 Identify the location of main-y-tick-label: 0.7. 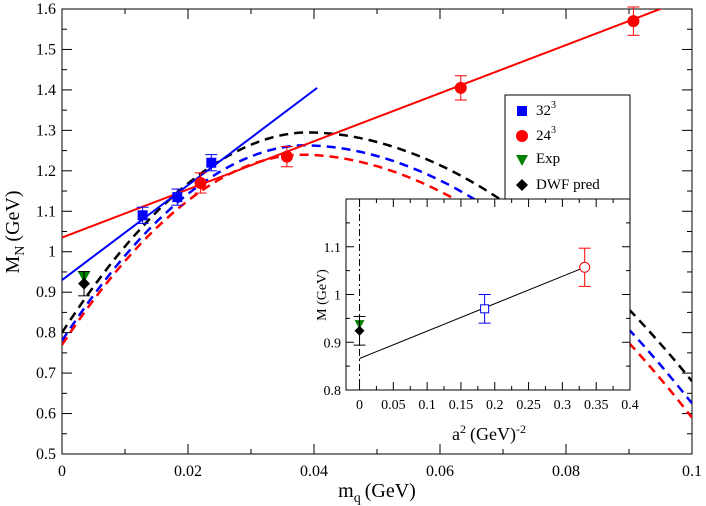
(46, 373).